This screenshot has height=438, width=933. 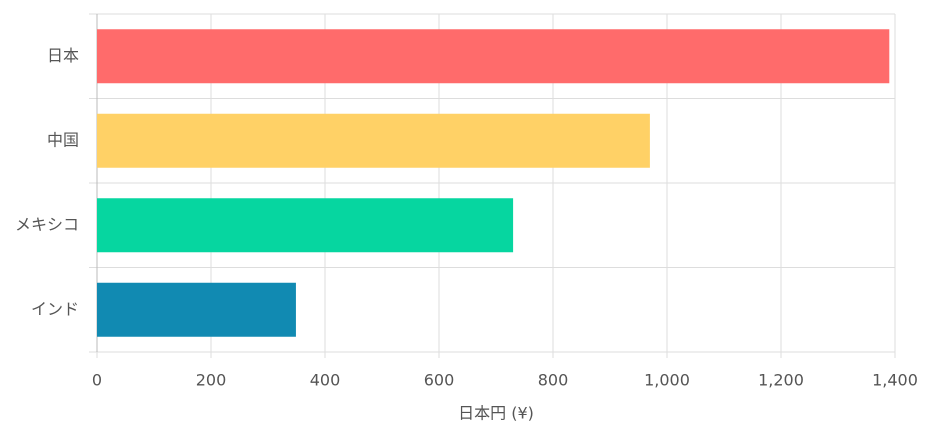 I want to click on y-tick-label: 日本, so click(x=63, y=55).